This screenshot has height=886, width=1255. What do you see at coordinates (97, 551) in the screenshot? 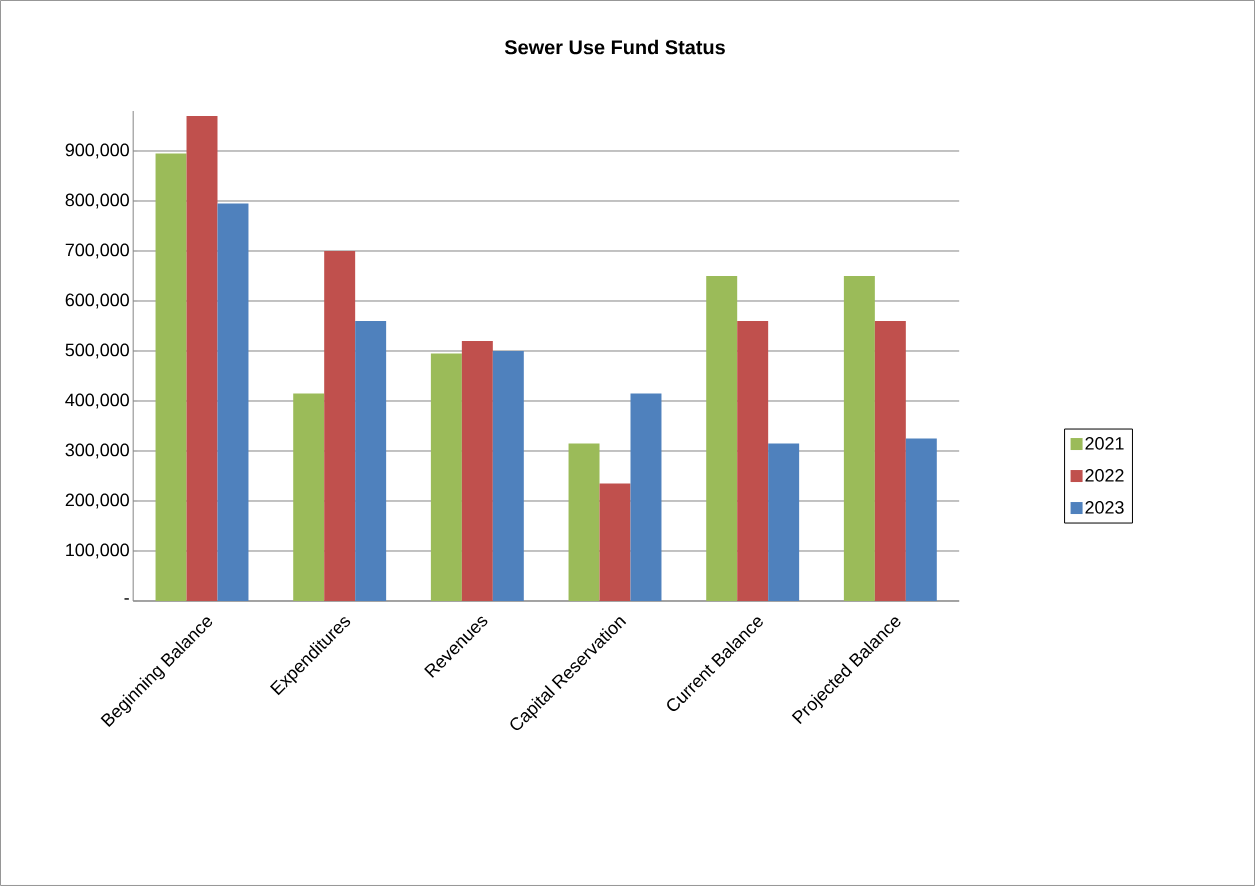
I see `y-tick-label: 100,000` at bounding box center [97, 551].